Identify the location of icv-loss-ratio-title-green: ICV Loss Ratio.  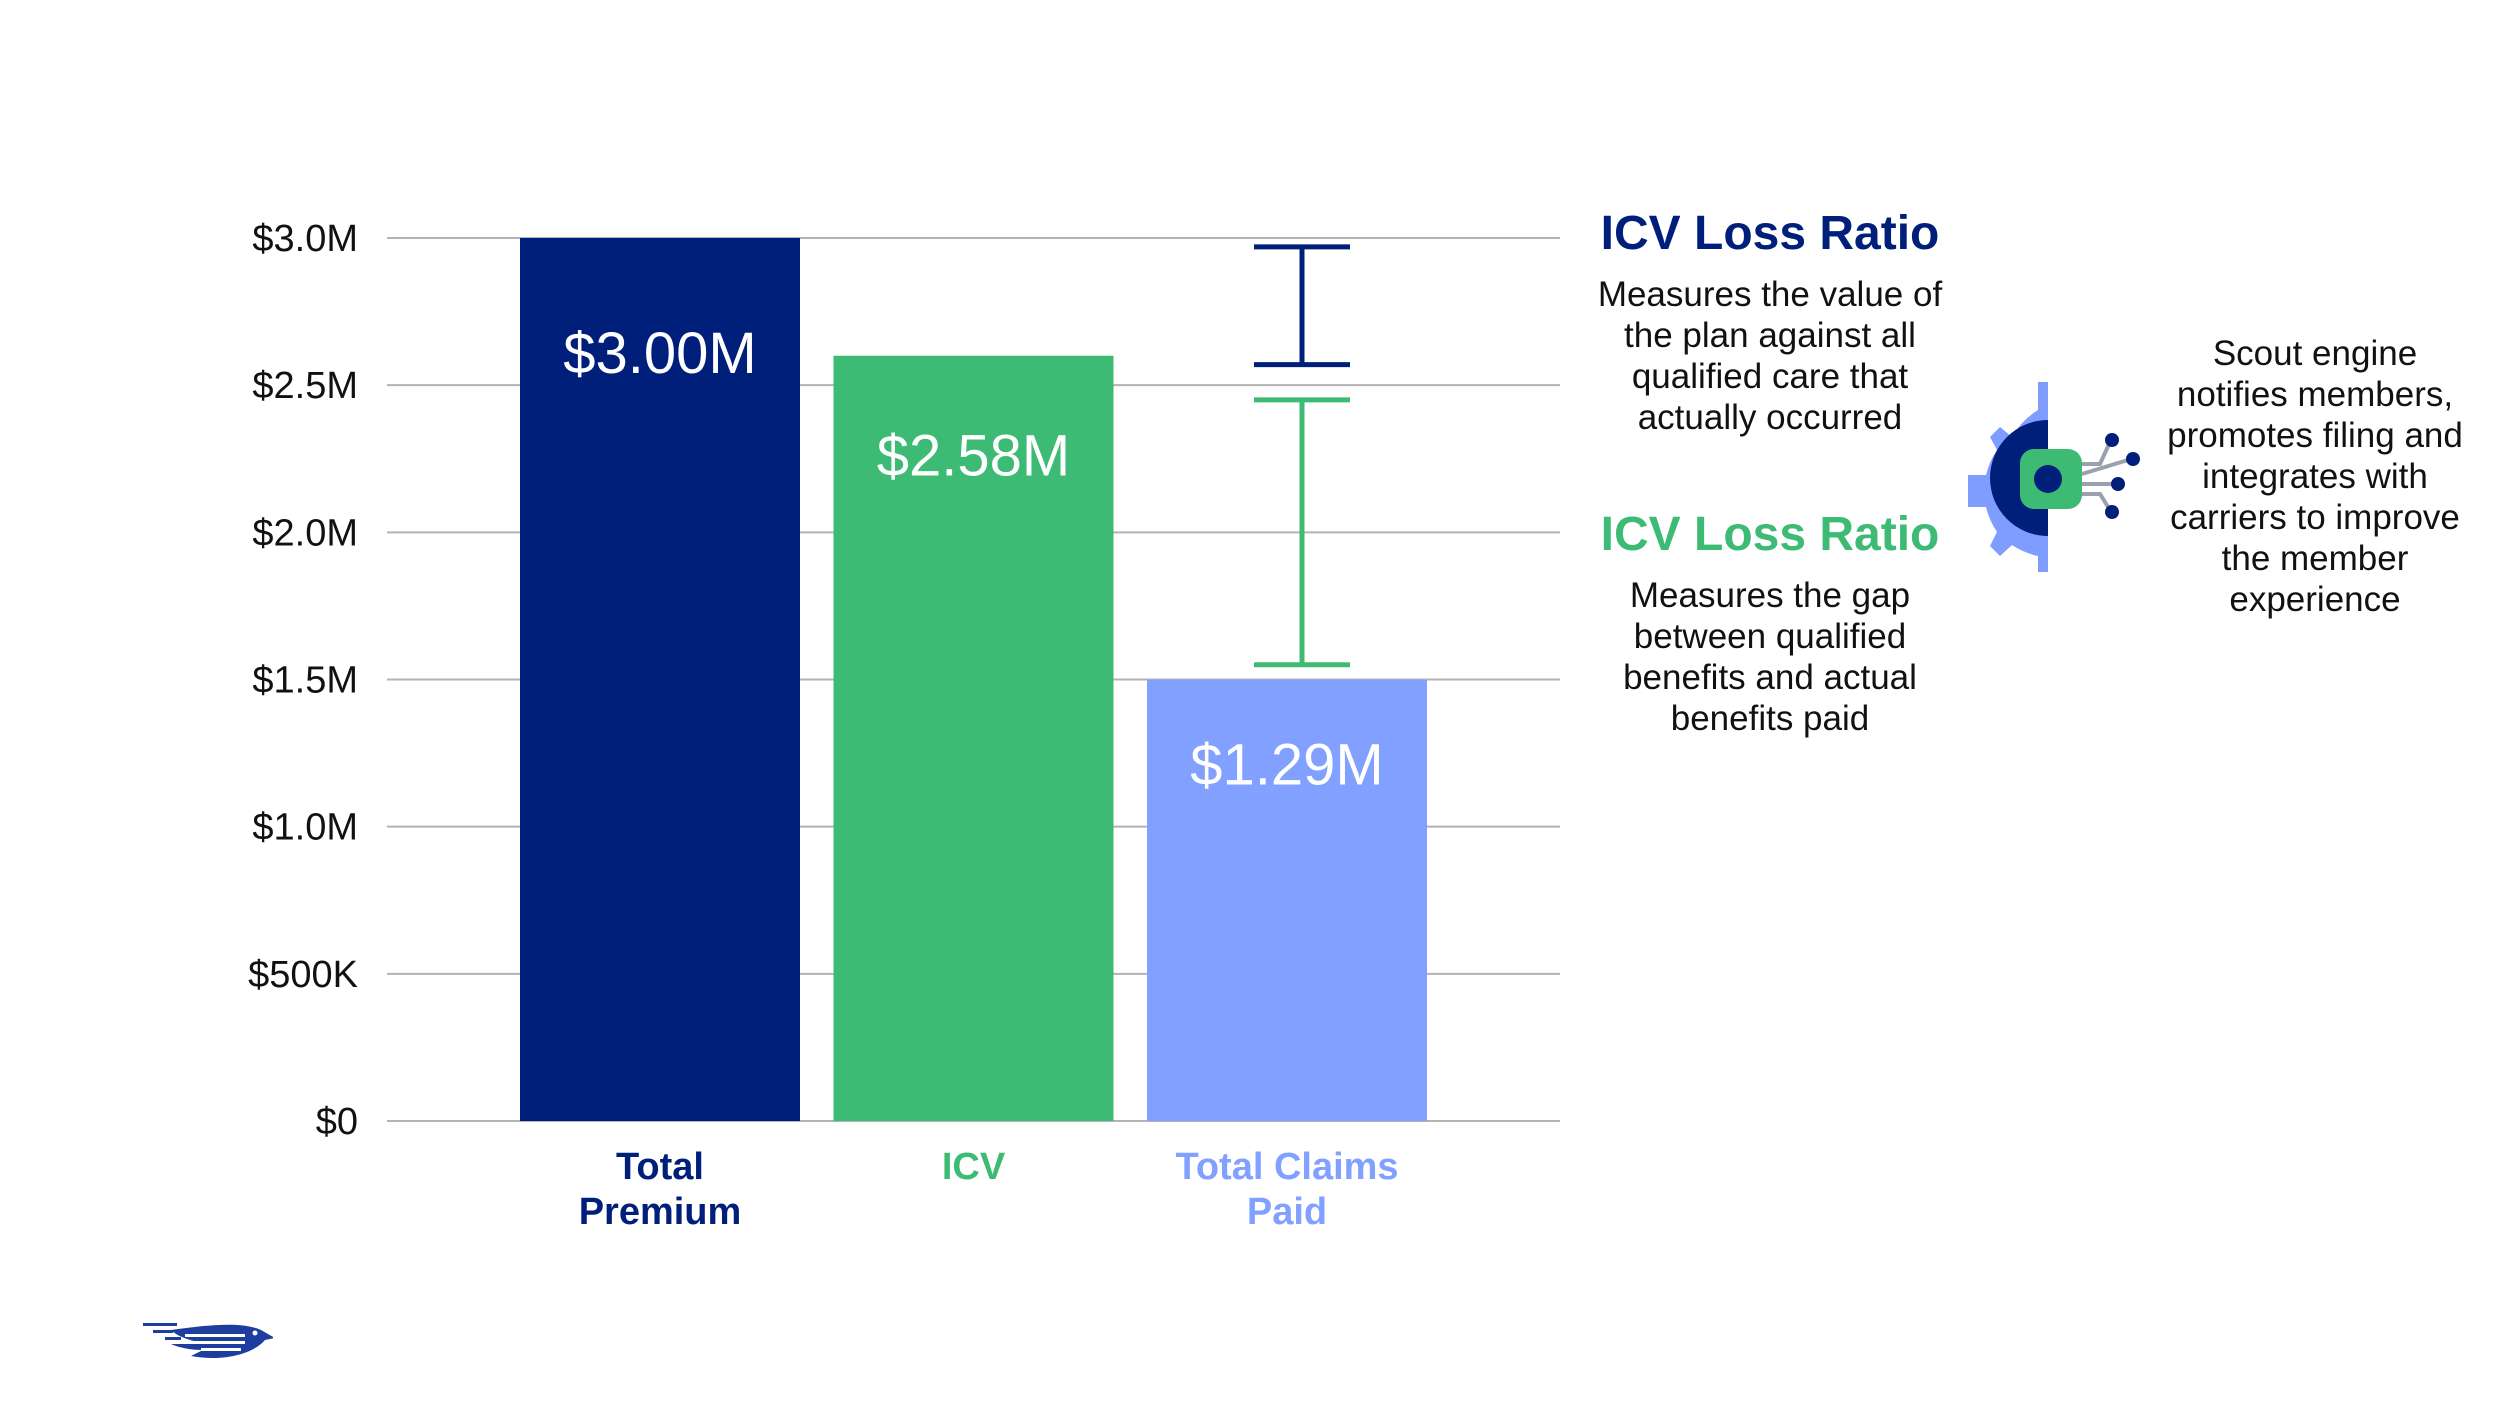
(1770, 534).